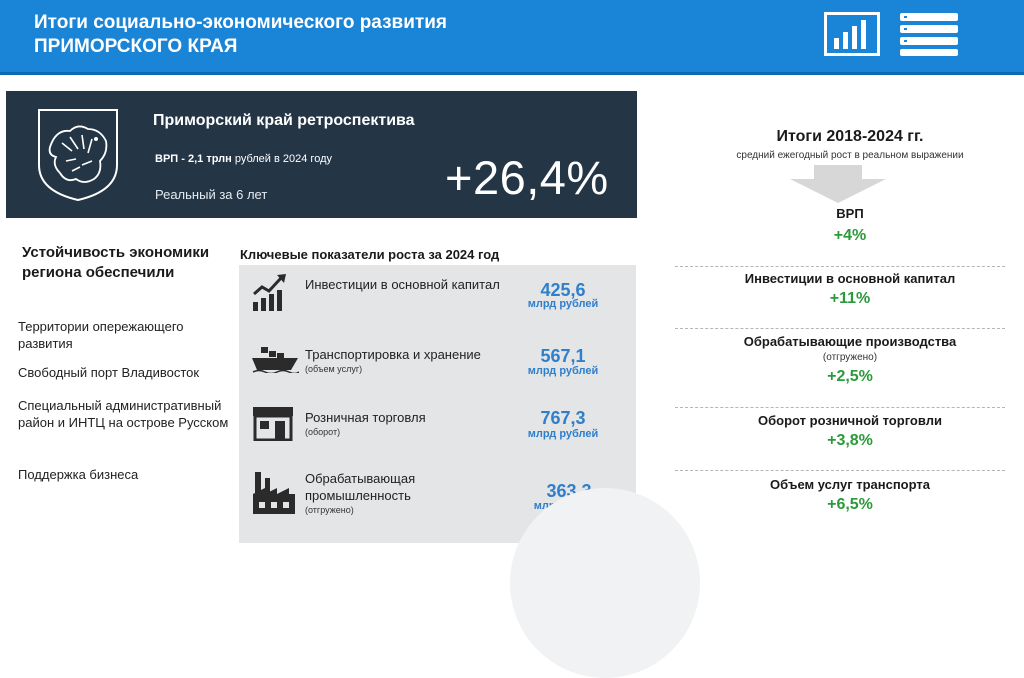 The width and height of the screenshot is (1024, 678). Describe the element at coordinates (850, 484) in the screenshot. I see `result-label: Объем услуг транспорта` at that location.